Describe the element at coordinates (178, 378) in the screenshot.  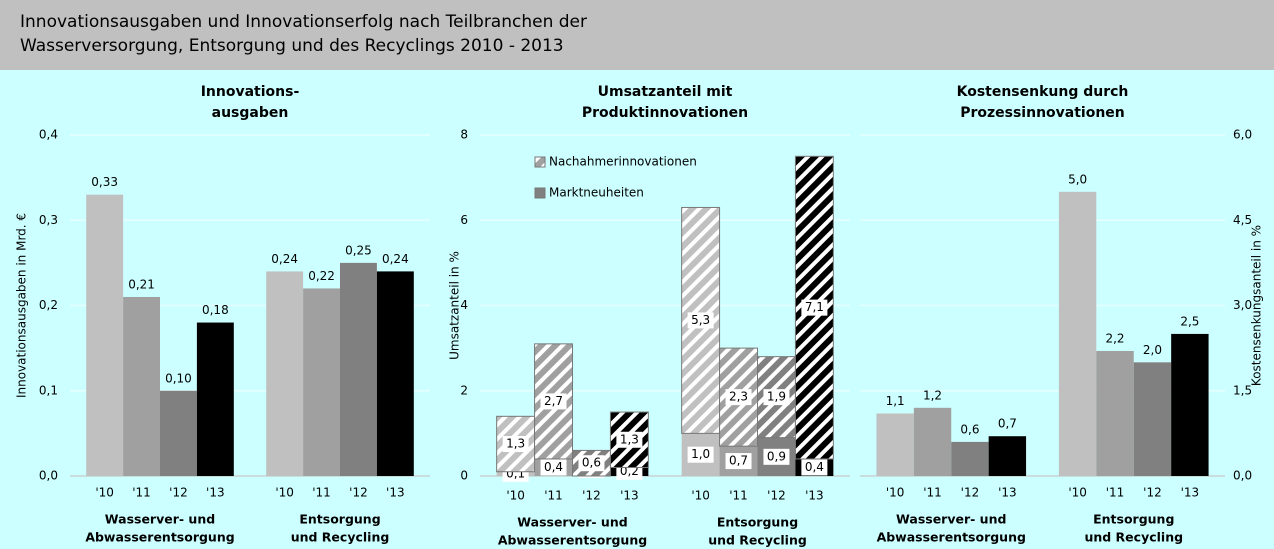
I see `value-label: 0,10` at that location.